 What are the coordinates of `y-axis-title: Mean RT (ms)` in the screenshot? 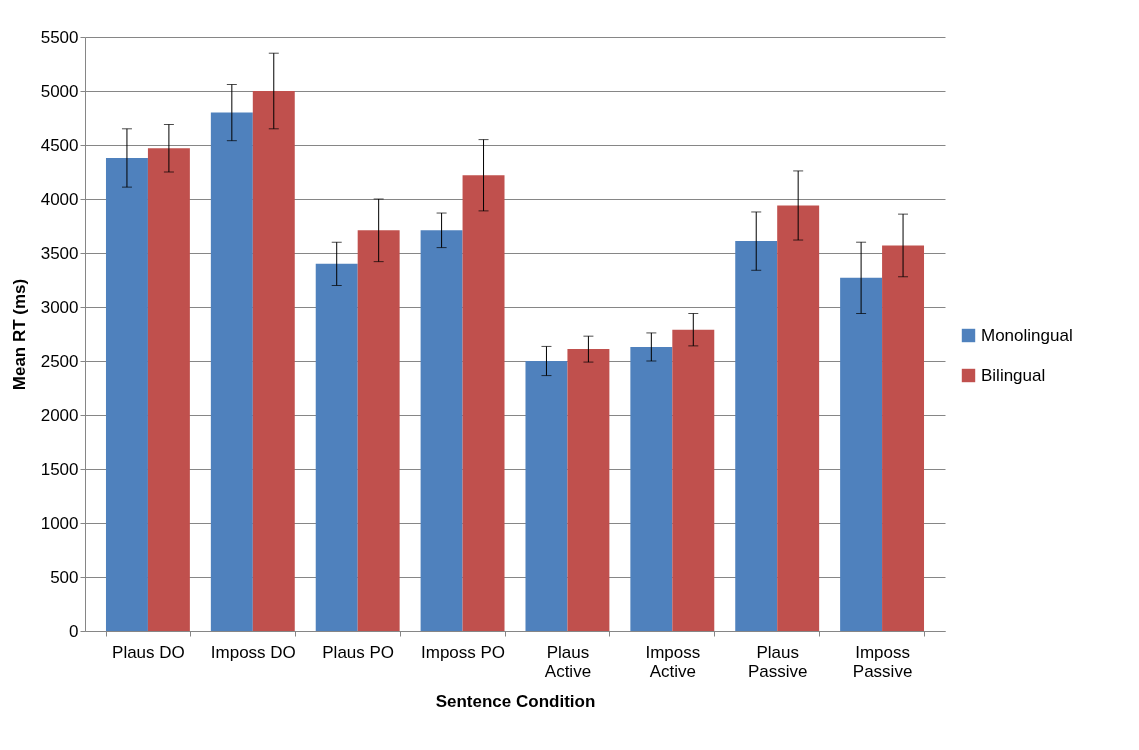 It's located at (19, 334).